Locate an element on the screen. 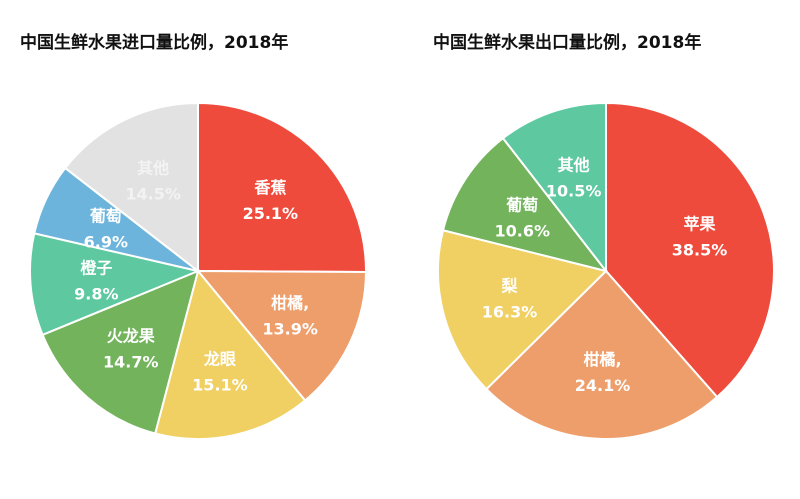 The image size is (800, 499). export-slice-value-1: 24.1% is located at coordinates (603, 385).